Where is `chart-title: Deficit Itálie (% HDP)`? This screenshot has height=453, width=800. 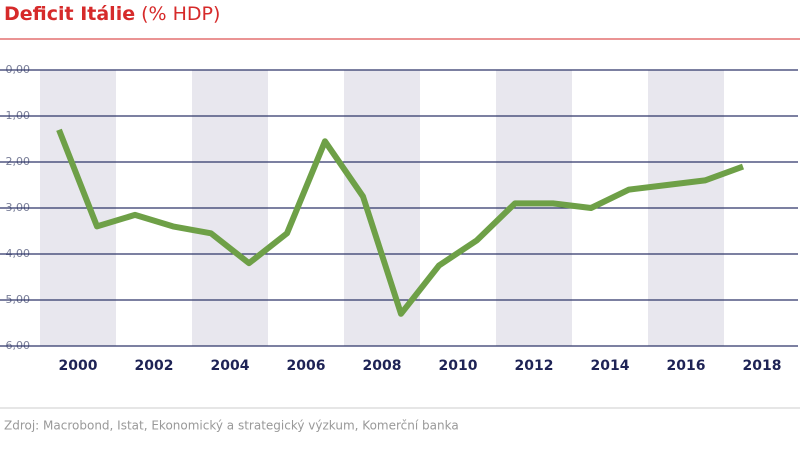 chart-title: Deficit Itálie (% HDP) is located at coordinates (112, 14).